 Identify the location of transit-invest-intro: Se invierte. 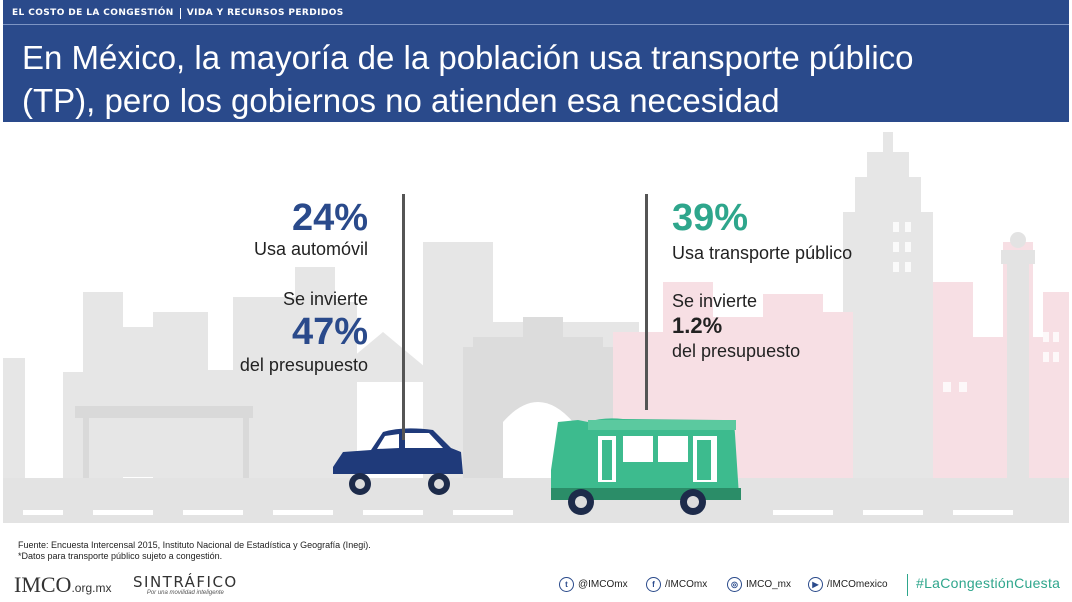
(715, 301).